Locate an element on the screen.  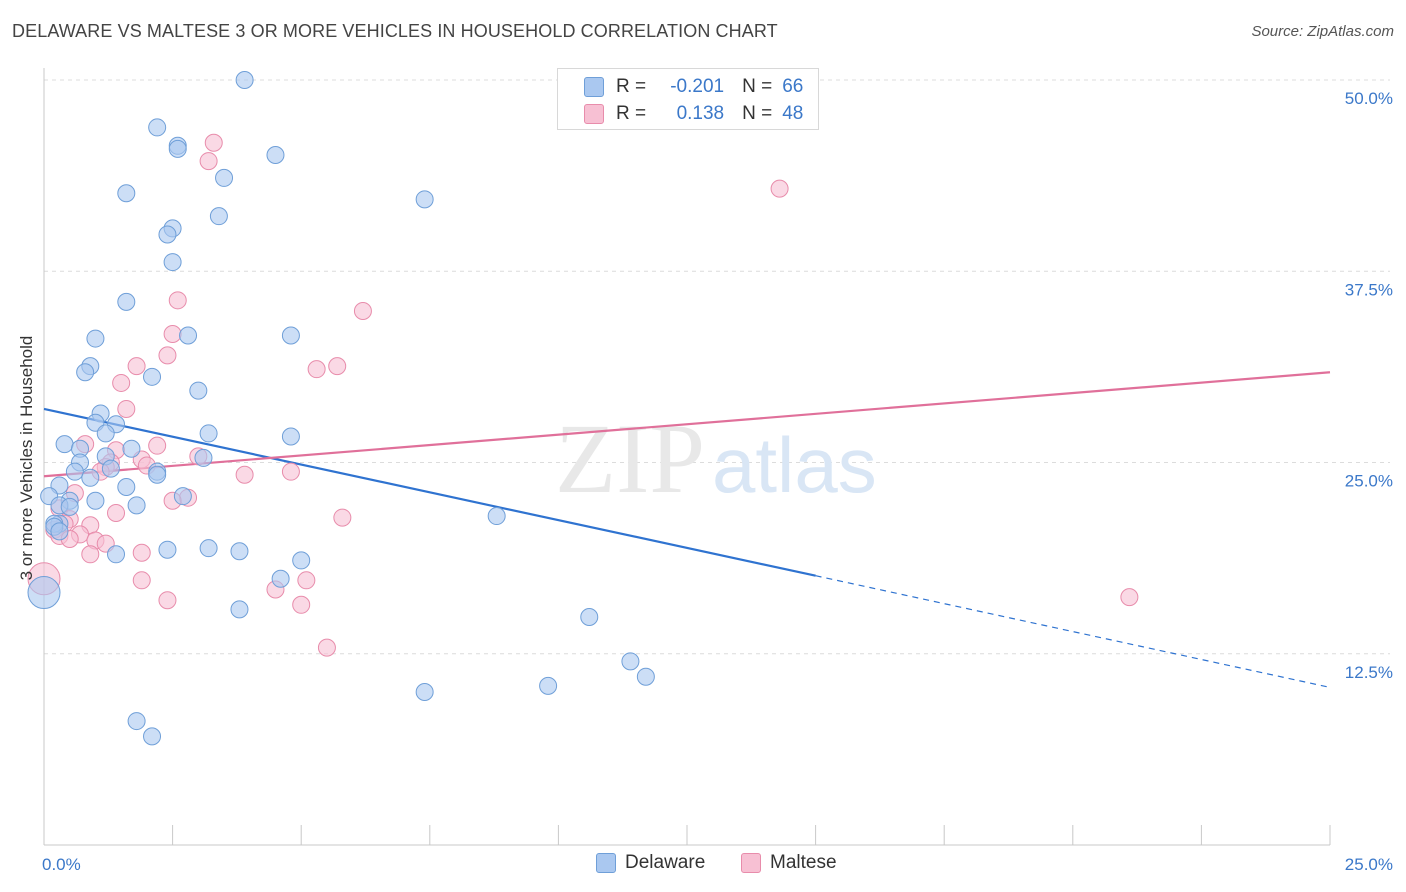
legend-item-maltese: Maltese is located at coordinates (789, 863).